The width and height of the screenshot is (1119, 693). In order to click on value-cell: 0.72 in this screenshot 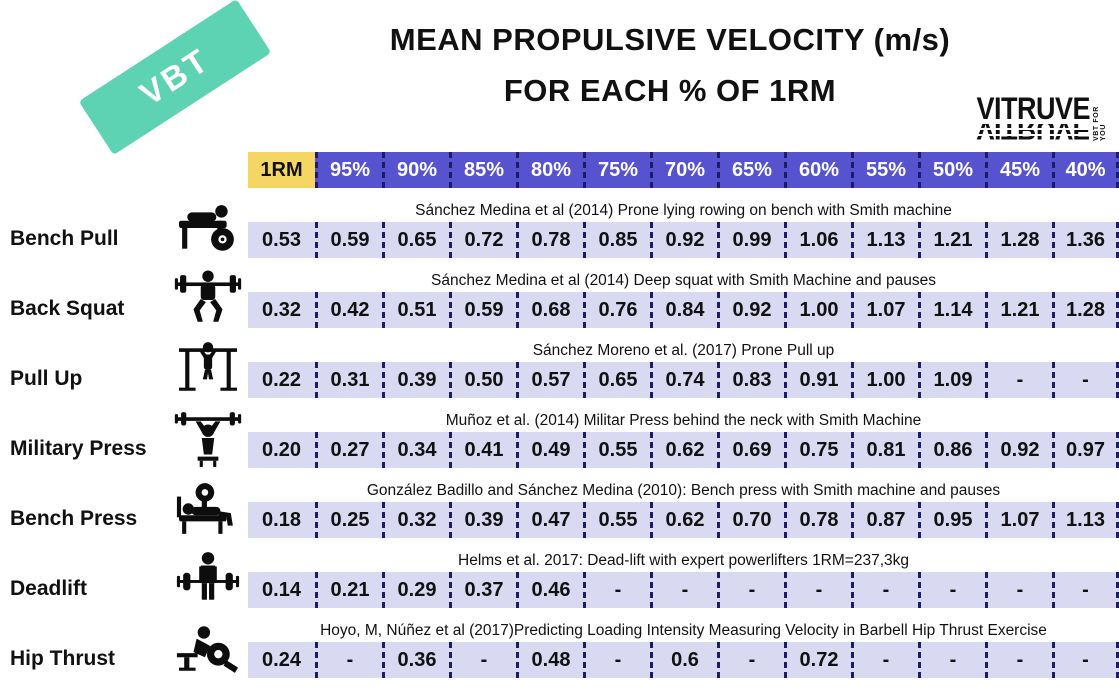, I will do `click(817, 660)`.